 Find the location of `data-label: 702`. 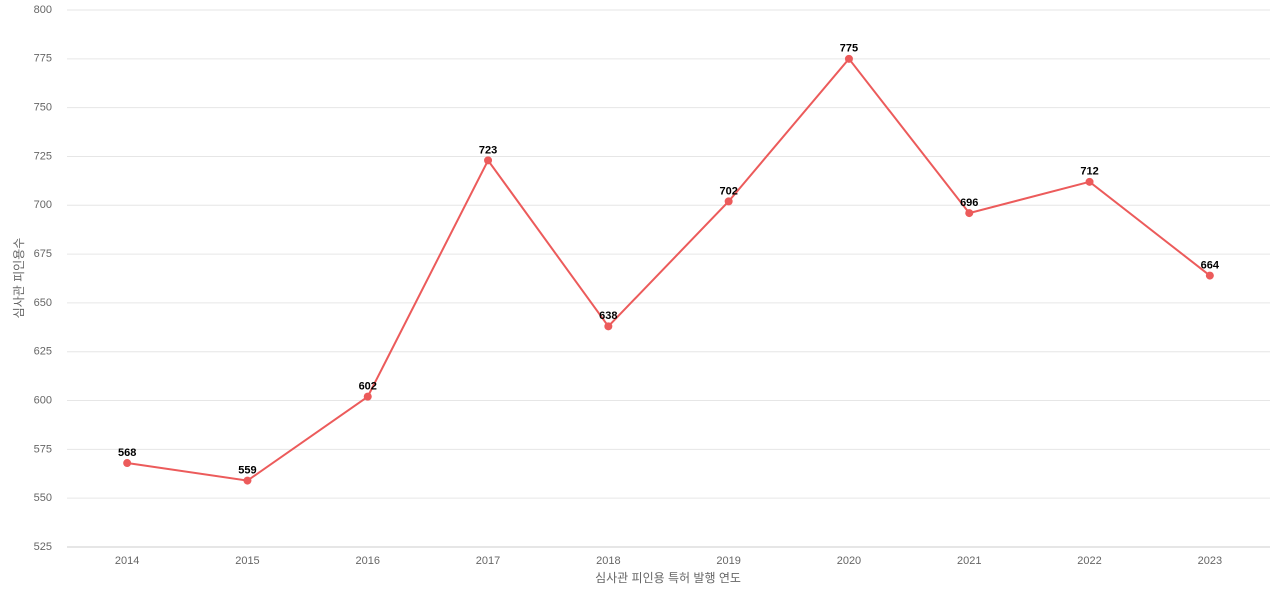

data-label: 702 is located at coordinates (728, 191).